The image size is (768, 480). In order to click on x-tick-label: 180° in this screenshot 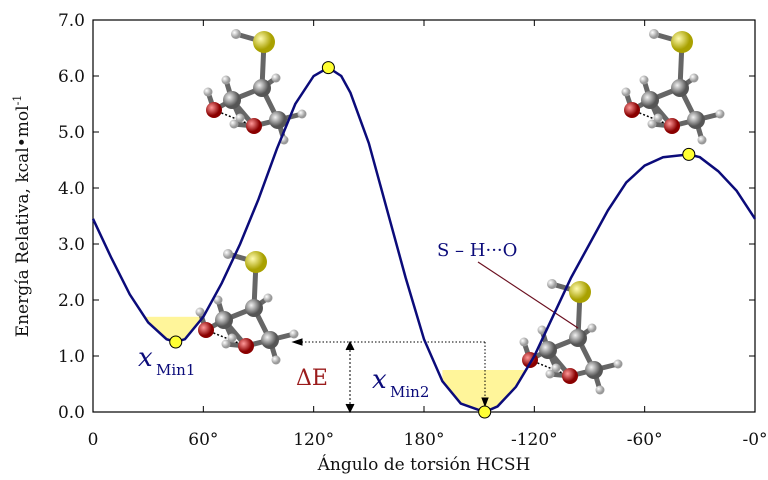, I will do `click(424, 440)`.